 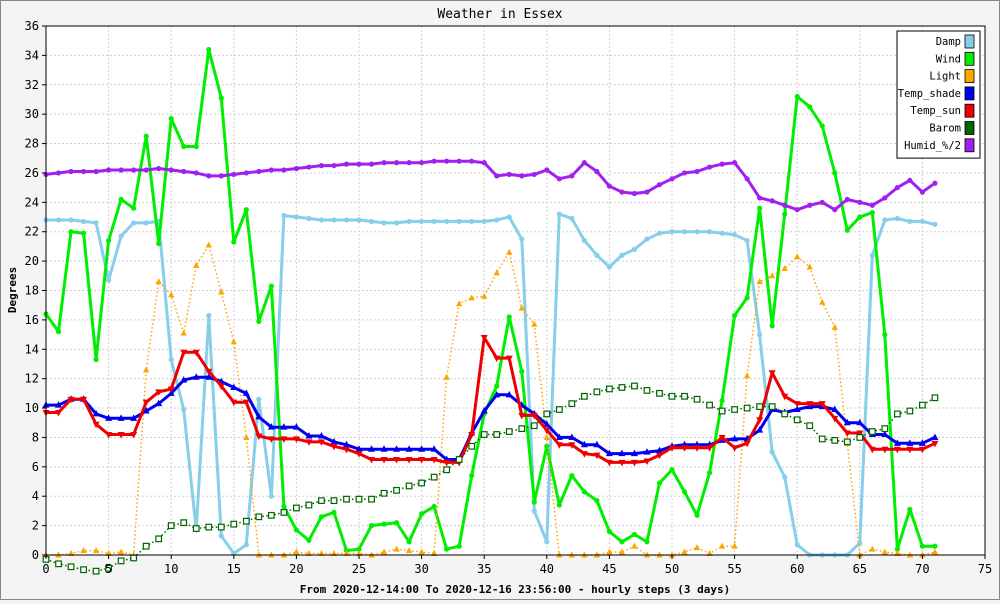 What do you see at coordinates (32, 320) in the screenshot?
I see `y-tick-label: 16` at bounding box center [32, 320].